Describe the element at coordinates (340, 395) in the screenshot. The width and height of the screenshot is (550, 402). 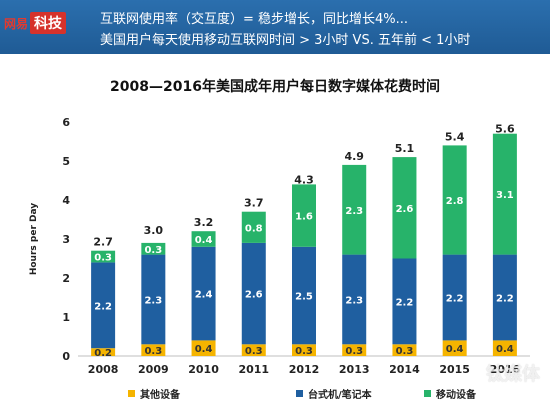
I see `legend-label-desktop: 台式机/笔记本` at that location.